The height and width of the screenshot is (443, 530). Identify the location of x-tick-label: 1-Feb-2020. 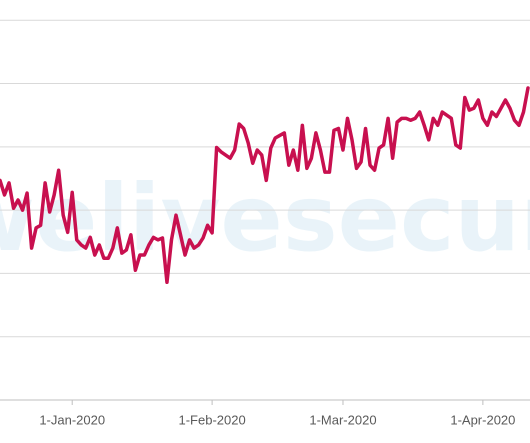
(211, 419).